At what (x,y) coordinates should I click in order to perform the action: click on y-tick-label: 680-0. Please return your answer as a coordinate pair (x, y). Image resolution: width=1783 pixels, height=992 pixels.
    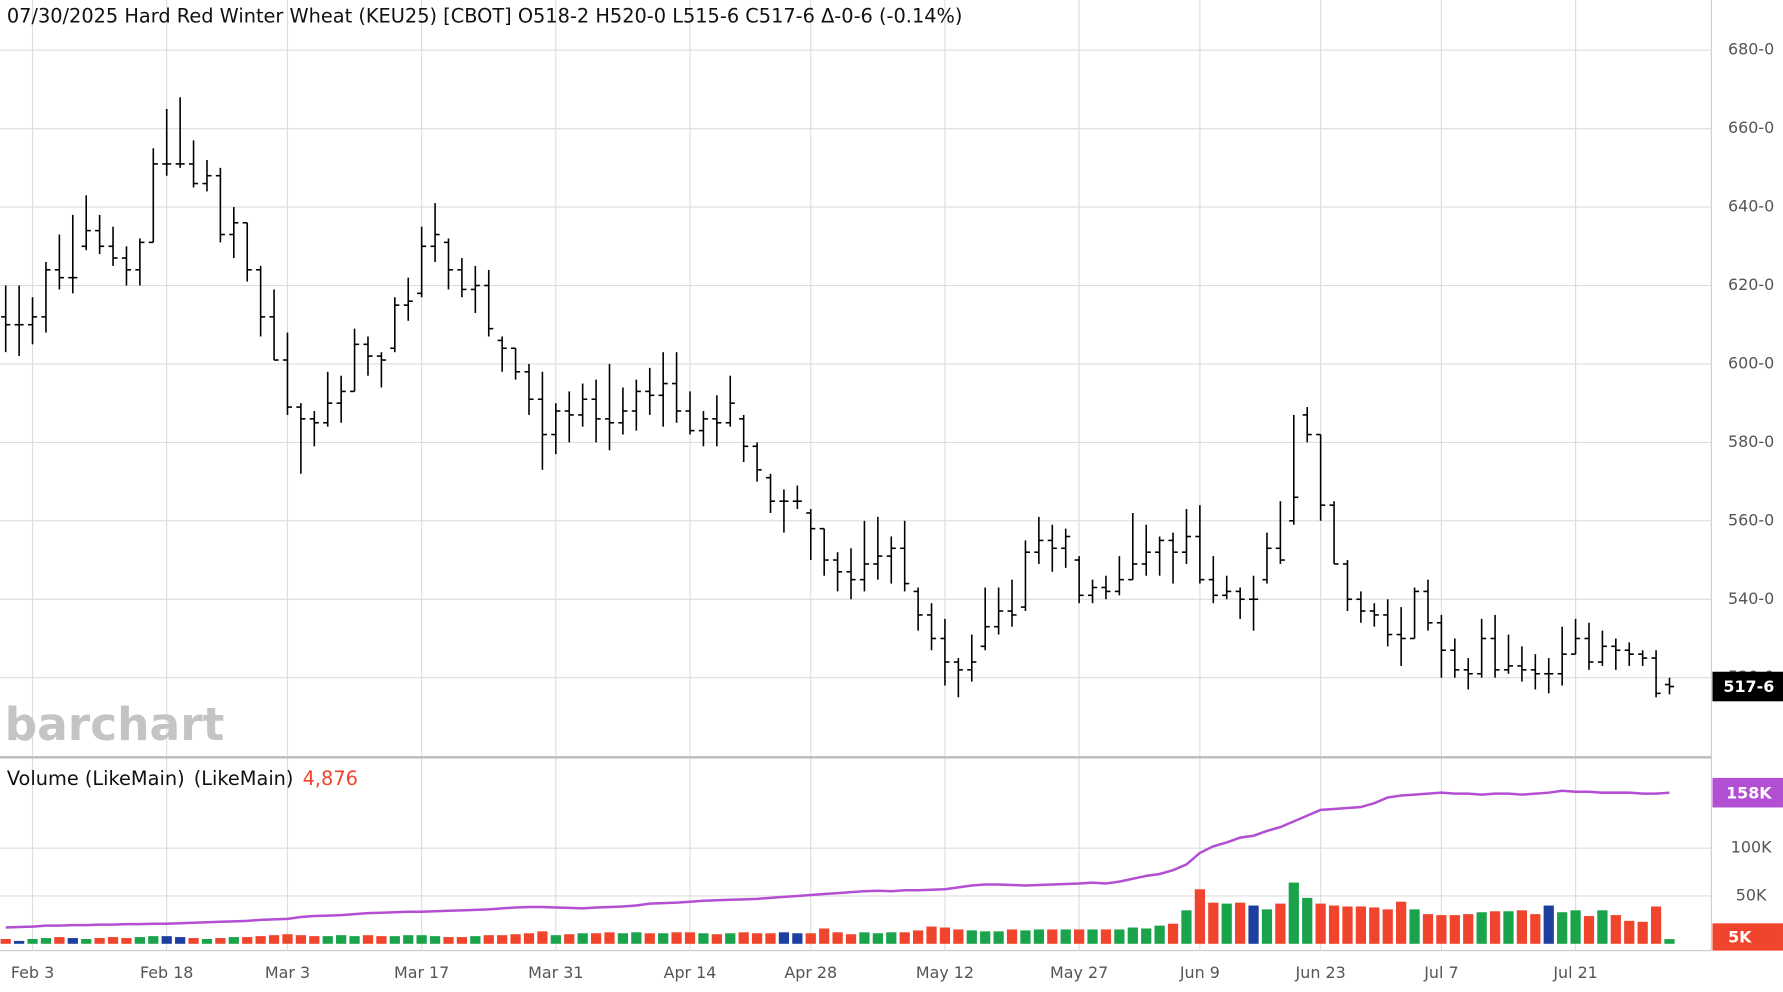
    Looking at the image, I should click on (1751, 49).